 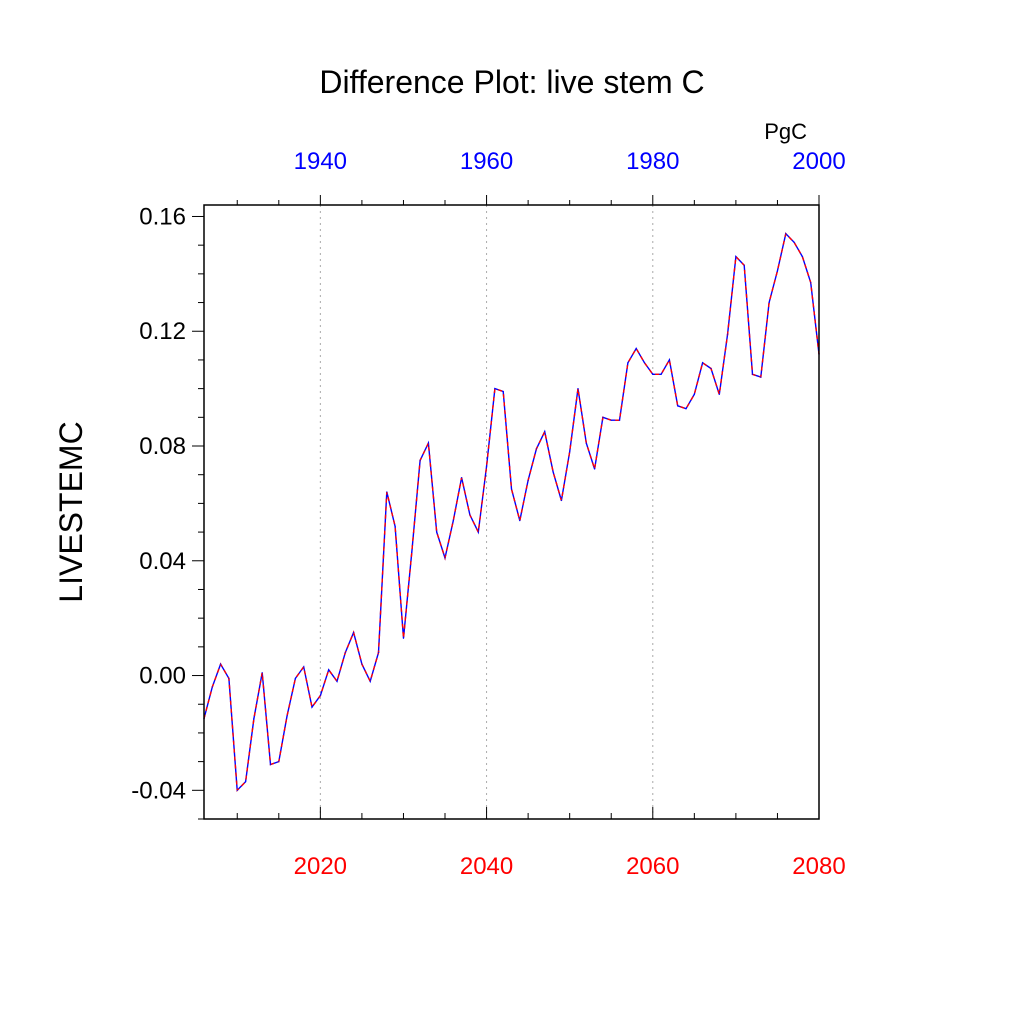 What do you see at coordinates (652, 161) in the screenshot?
I see `top-tick-label: 1980` at bounding box center [652, 161].